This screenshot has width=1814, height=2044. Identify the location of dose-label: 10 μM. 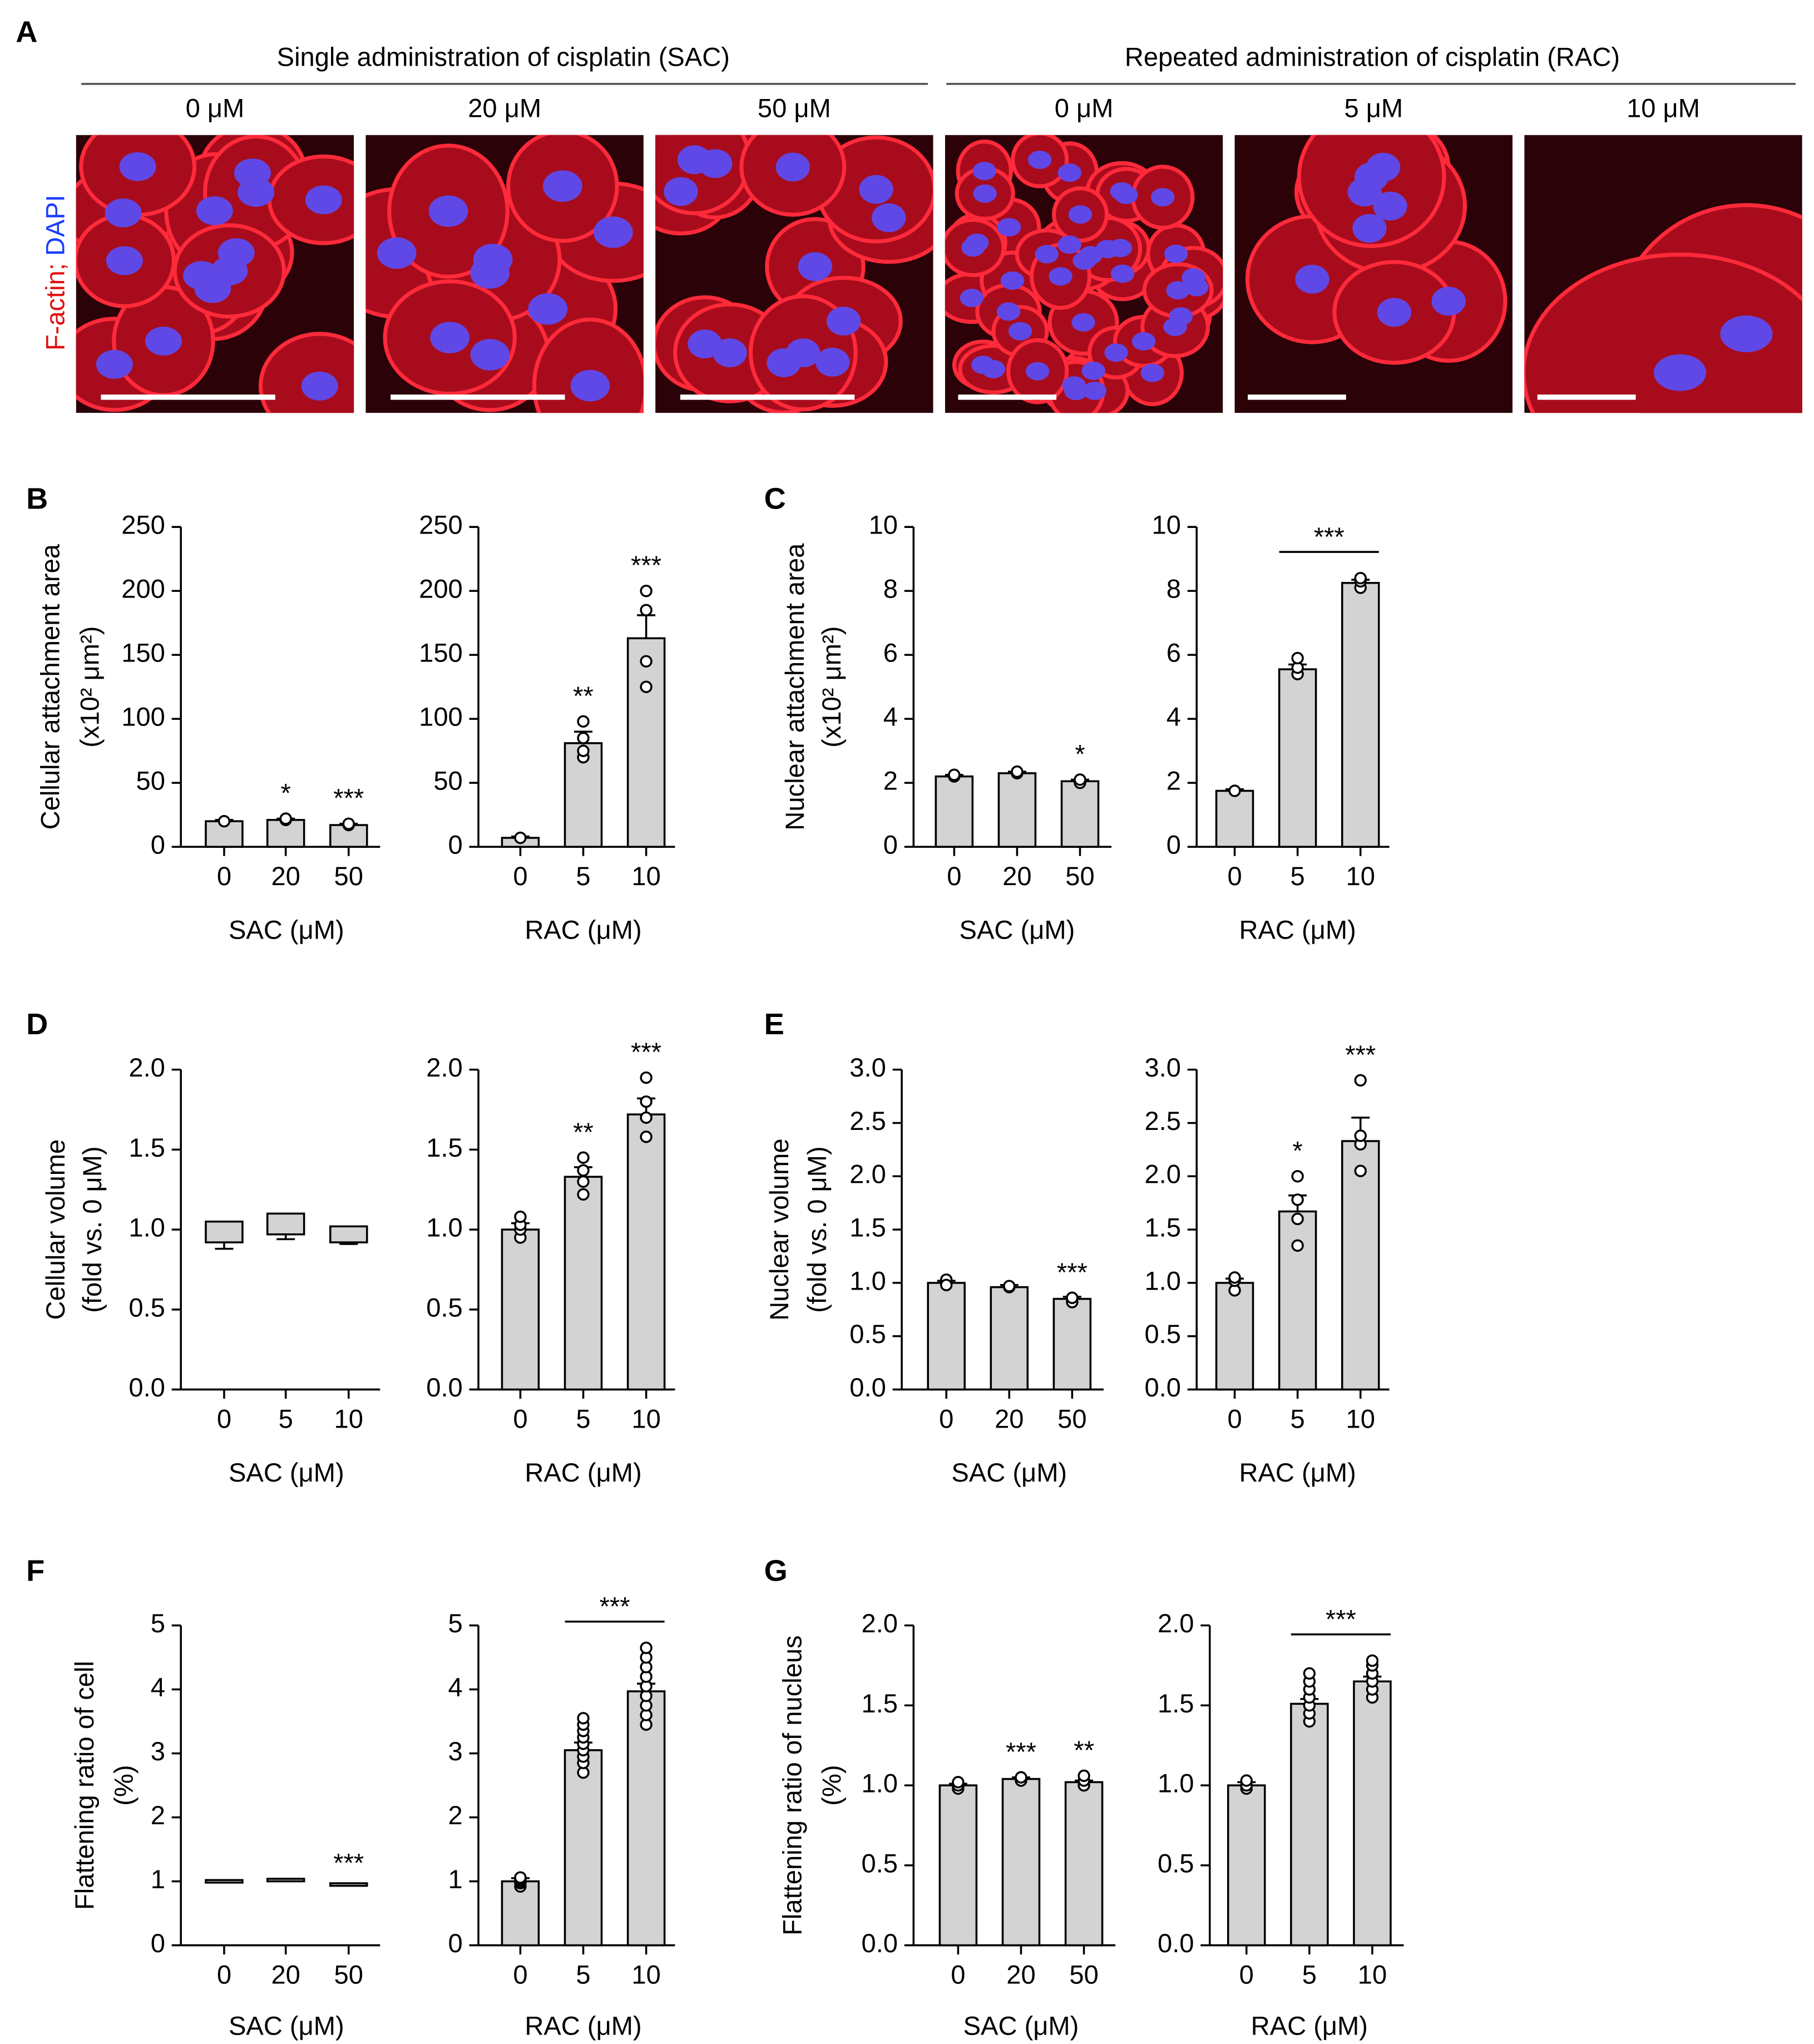
(1664, 107).